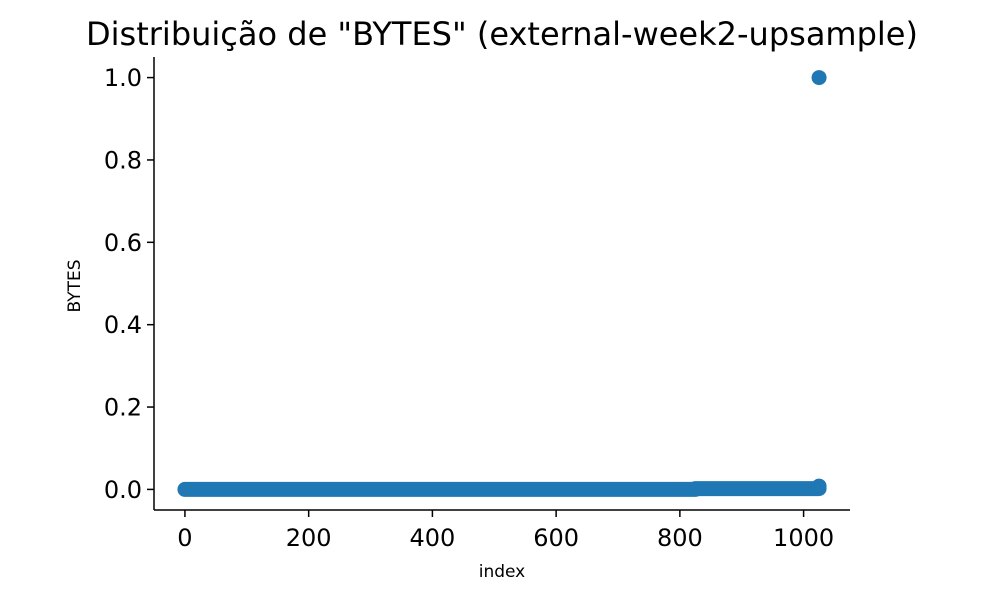 This screenshot has width=1004, height=596. What do you see at coordinates (123, 490) in the screenshot?
I see `y-tick-label: 0.0` at bounding box center [123, 490].